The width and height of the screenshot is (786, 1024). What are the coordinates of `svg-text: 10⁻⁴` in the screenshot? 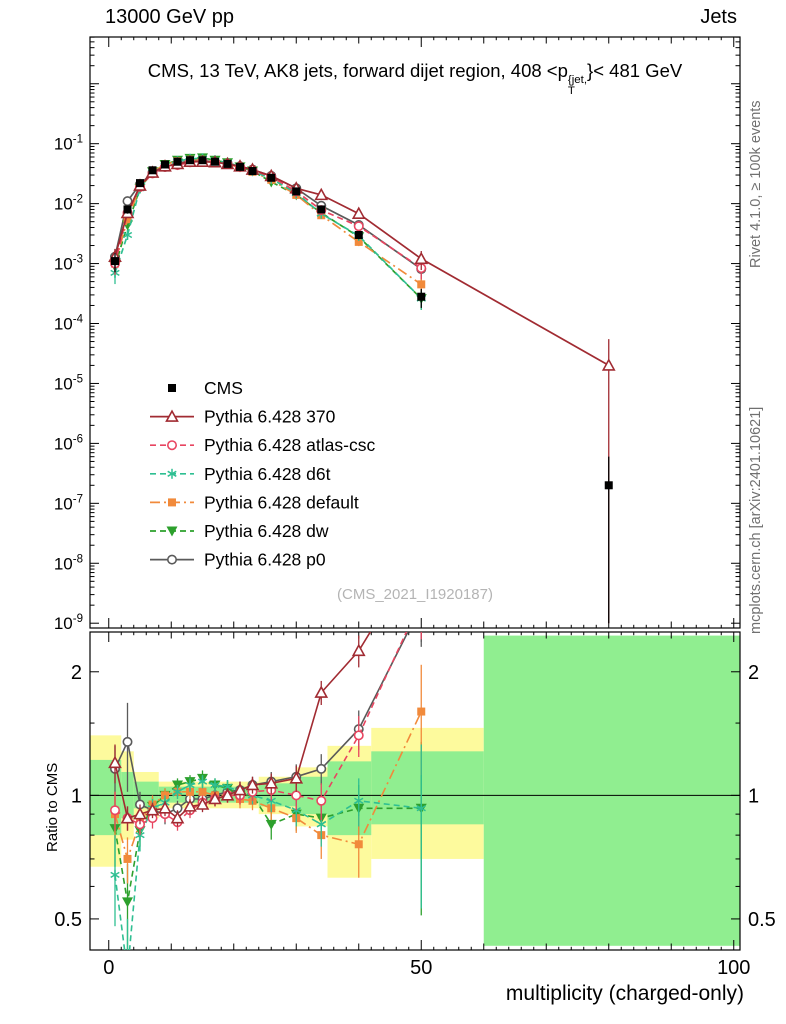 It's located at (69, 324).